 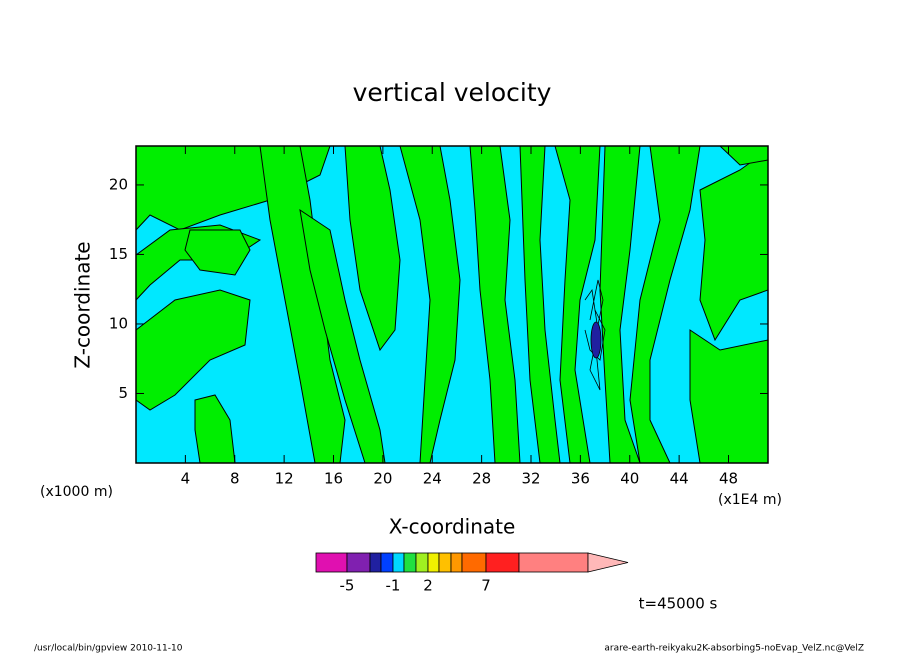 What do you see at coordinates (393, 586) in the screenshot?
I see `colorbar-label: -1` at bounding box center [393, 586].